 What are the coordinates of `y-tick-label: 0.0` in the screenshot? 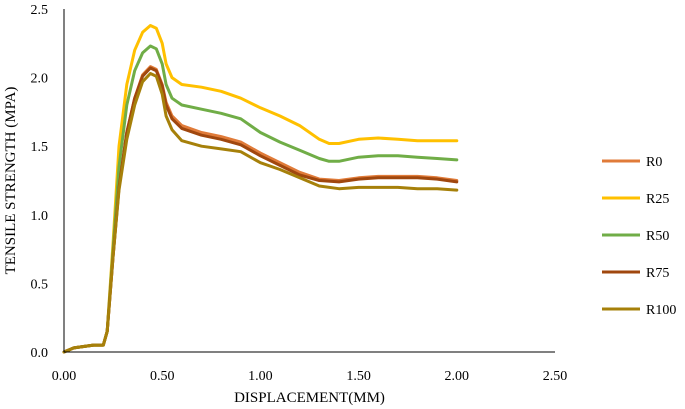 It's located at (40, 353).